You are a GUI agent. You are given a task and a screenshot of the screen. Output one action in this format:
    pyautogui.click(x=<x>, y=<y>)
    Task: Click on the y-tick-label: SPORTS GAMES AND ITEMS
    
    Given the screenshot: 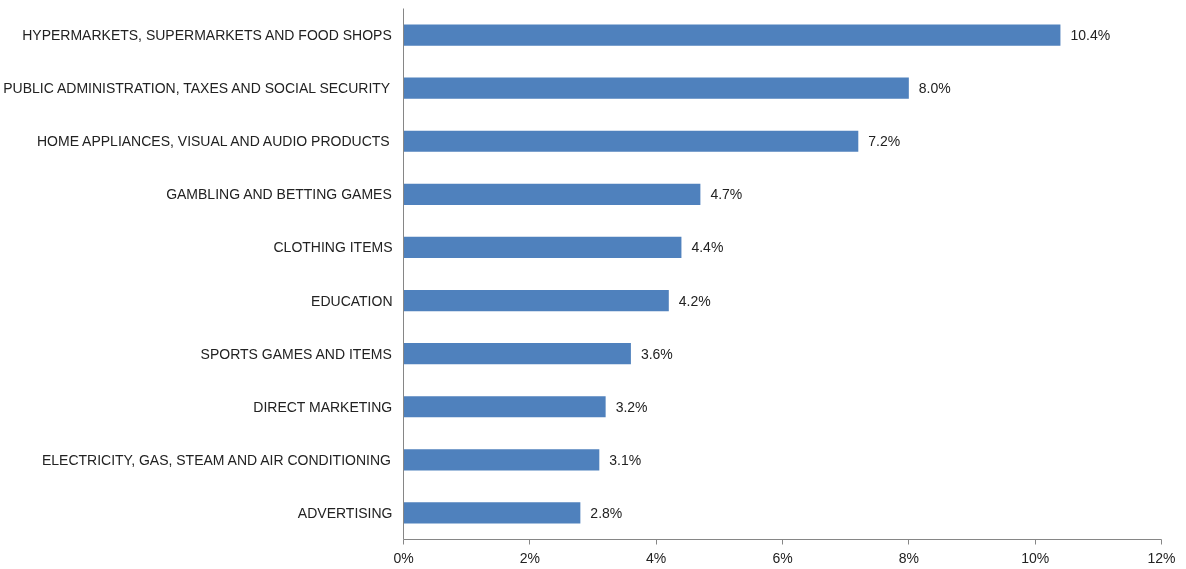 What is the action you would take?
    pyautogui.click(x=296, y=353)
    